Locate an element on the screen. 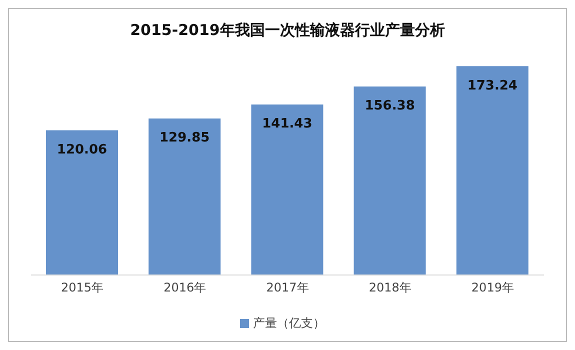  chart-title: 2015-2019年我国一次性输液器行业产量分析 is located at coordinates (287, 30).